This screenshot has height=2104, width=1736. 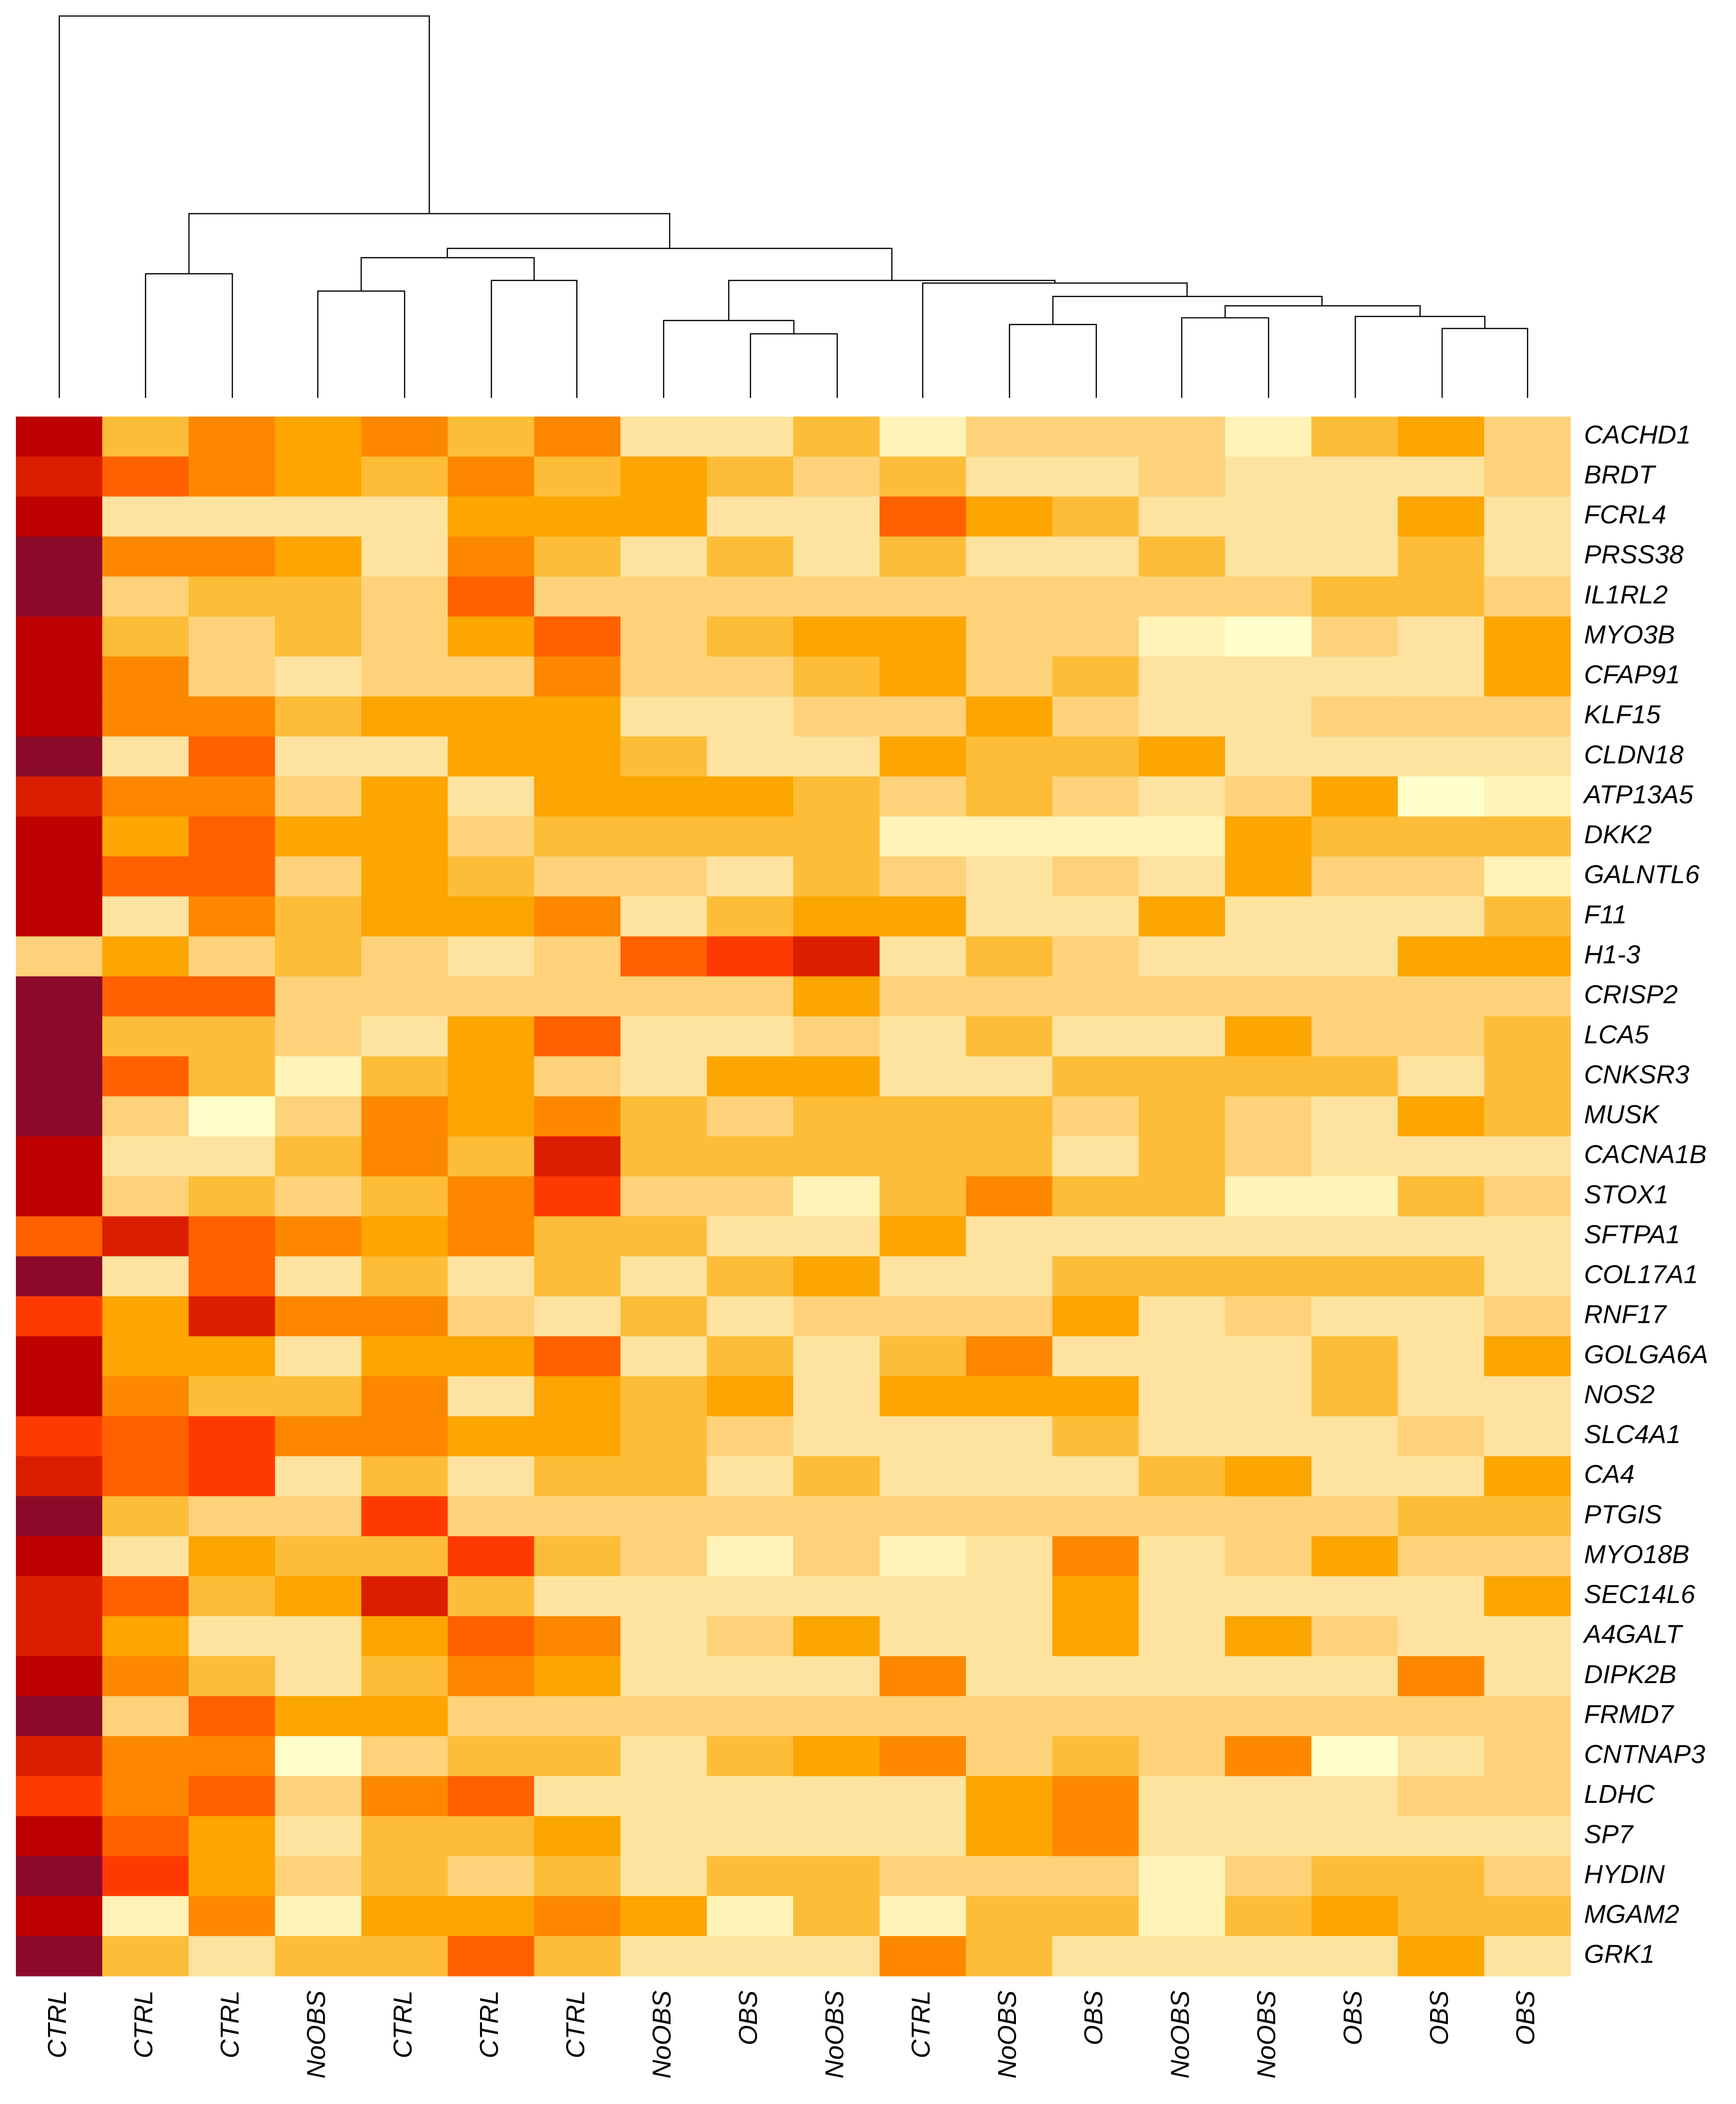 I want to click on row-label: LDHC, so click(x=1619, y=1795).